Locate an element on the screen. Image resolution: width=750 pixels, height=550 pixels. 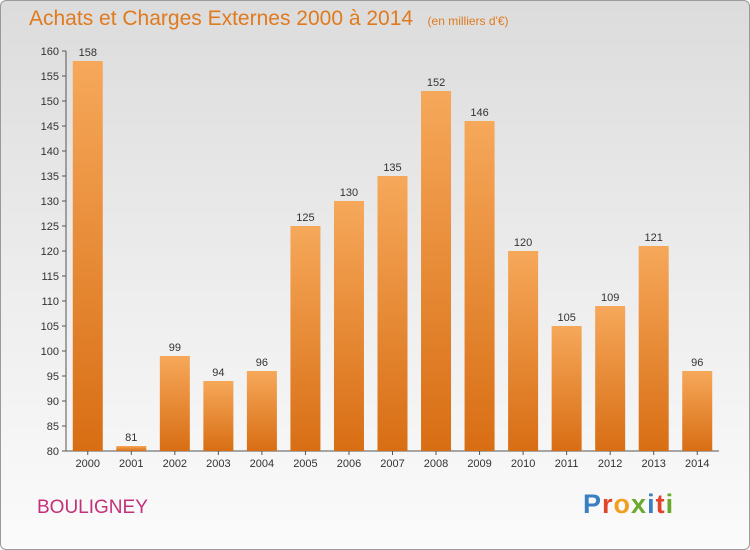
bar-value-label: 99 is located at coordinates (175, 348).